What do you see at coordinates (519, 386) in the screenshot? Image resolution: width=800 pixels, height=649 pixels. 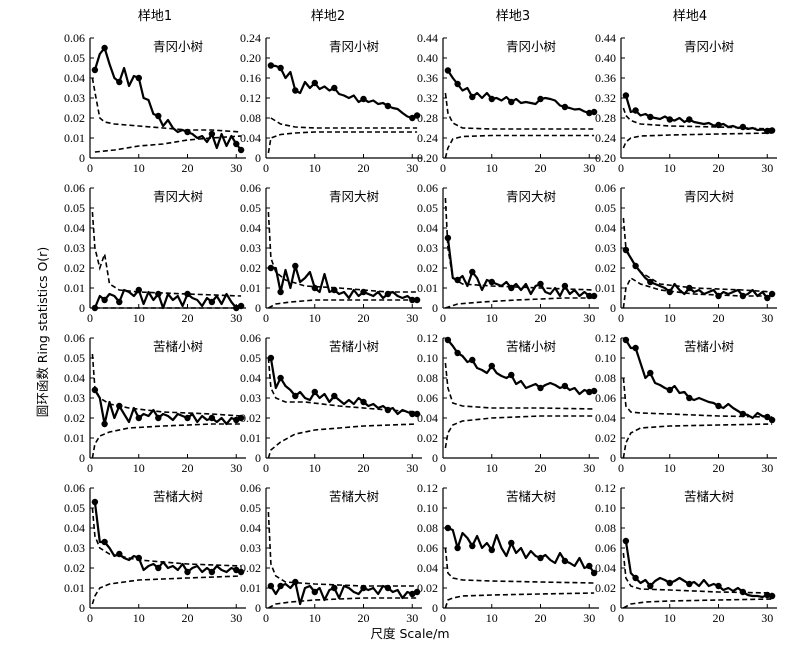 I see `envelope-upper-line` at bounding box center [519, 386].